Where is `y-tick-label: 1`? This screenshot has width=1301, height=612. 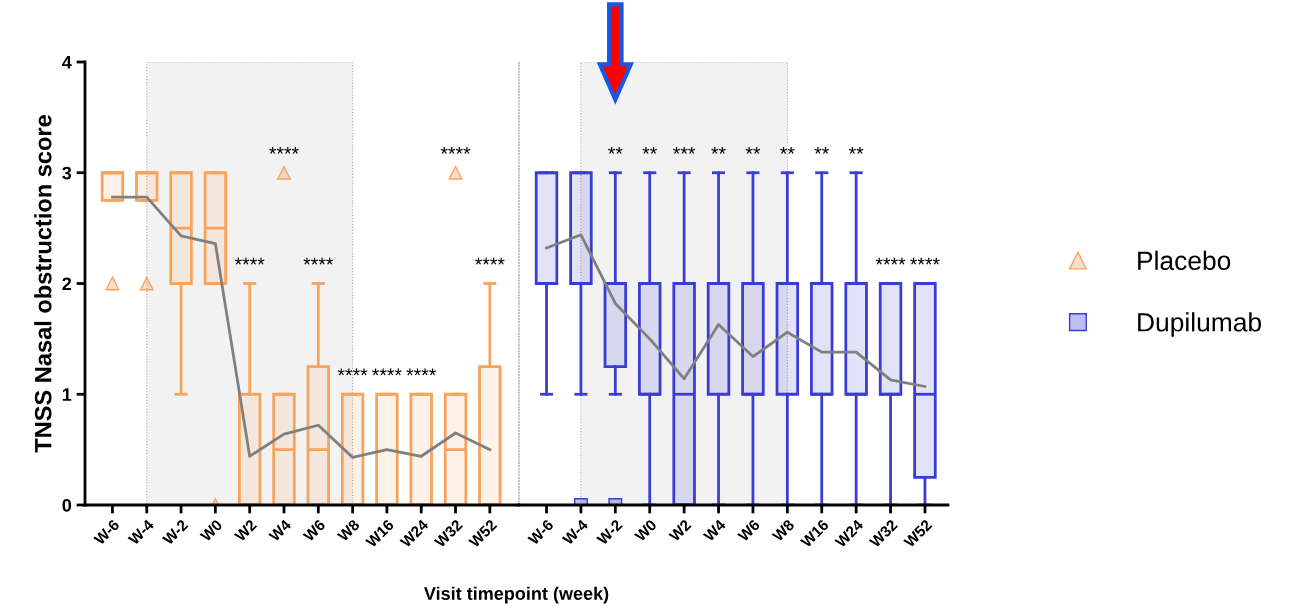 y-tick-label: 1 is located at coordinates (67, 394).